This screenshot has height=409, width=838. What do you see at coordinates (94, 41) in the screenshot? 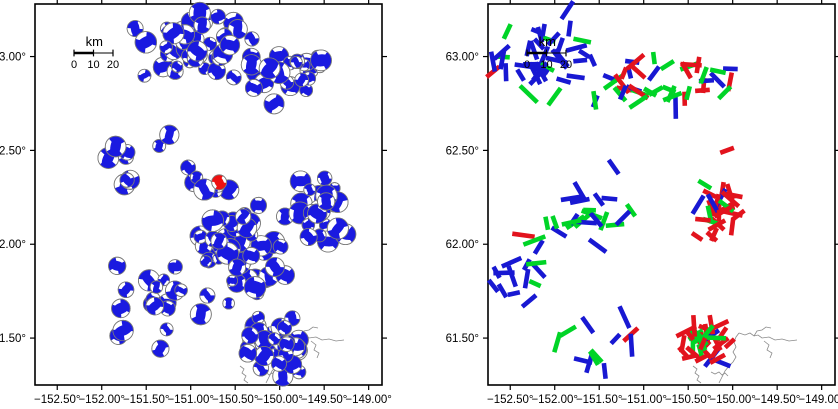
I see `scale-bar-unit-label: km` at bounding box center [94, 41].